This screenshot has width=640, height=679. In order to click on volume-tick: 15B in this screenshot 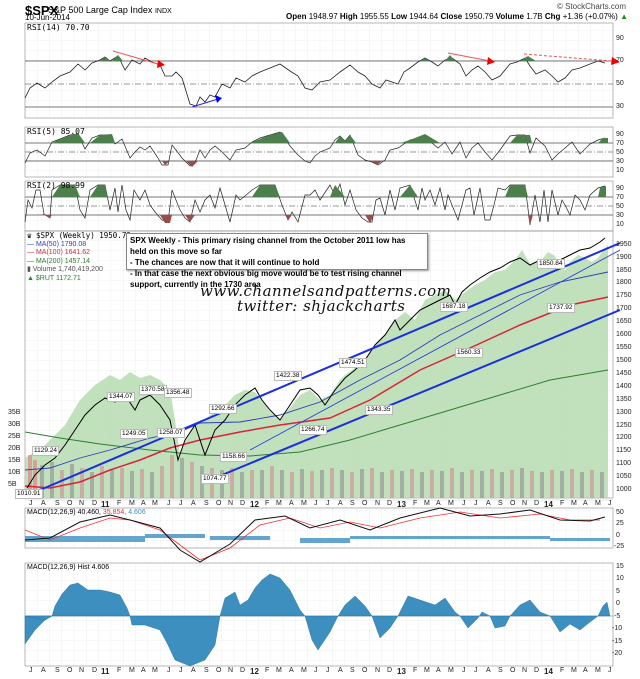, I will do `click(14, 460)`.